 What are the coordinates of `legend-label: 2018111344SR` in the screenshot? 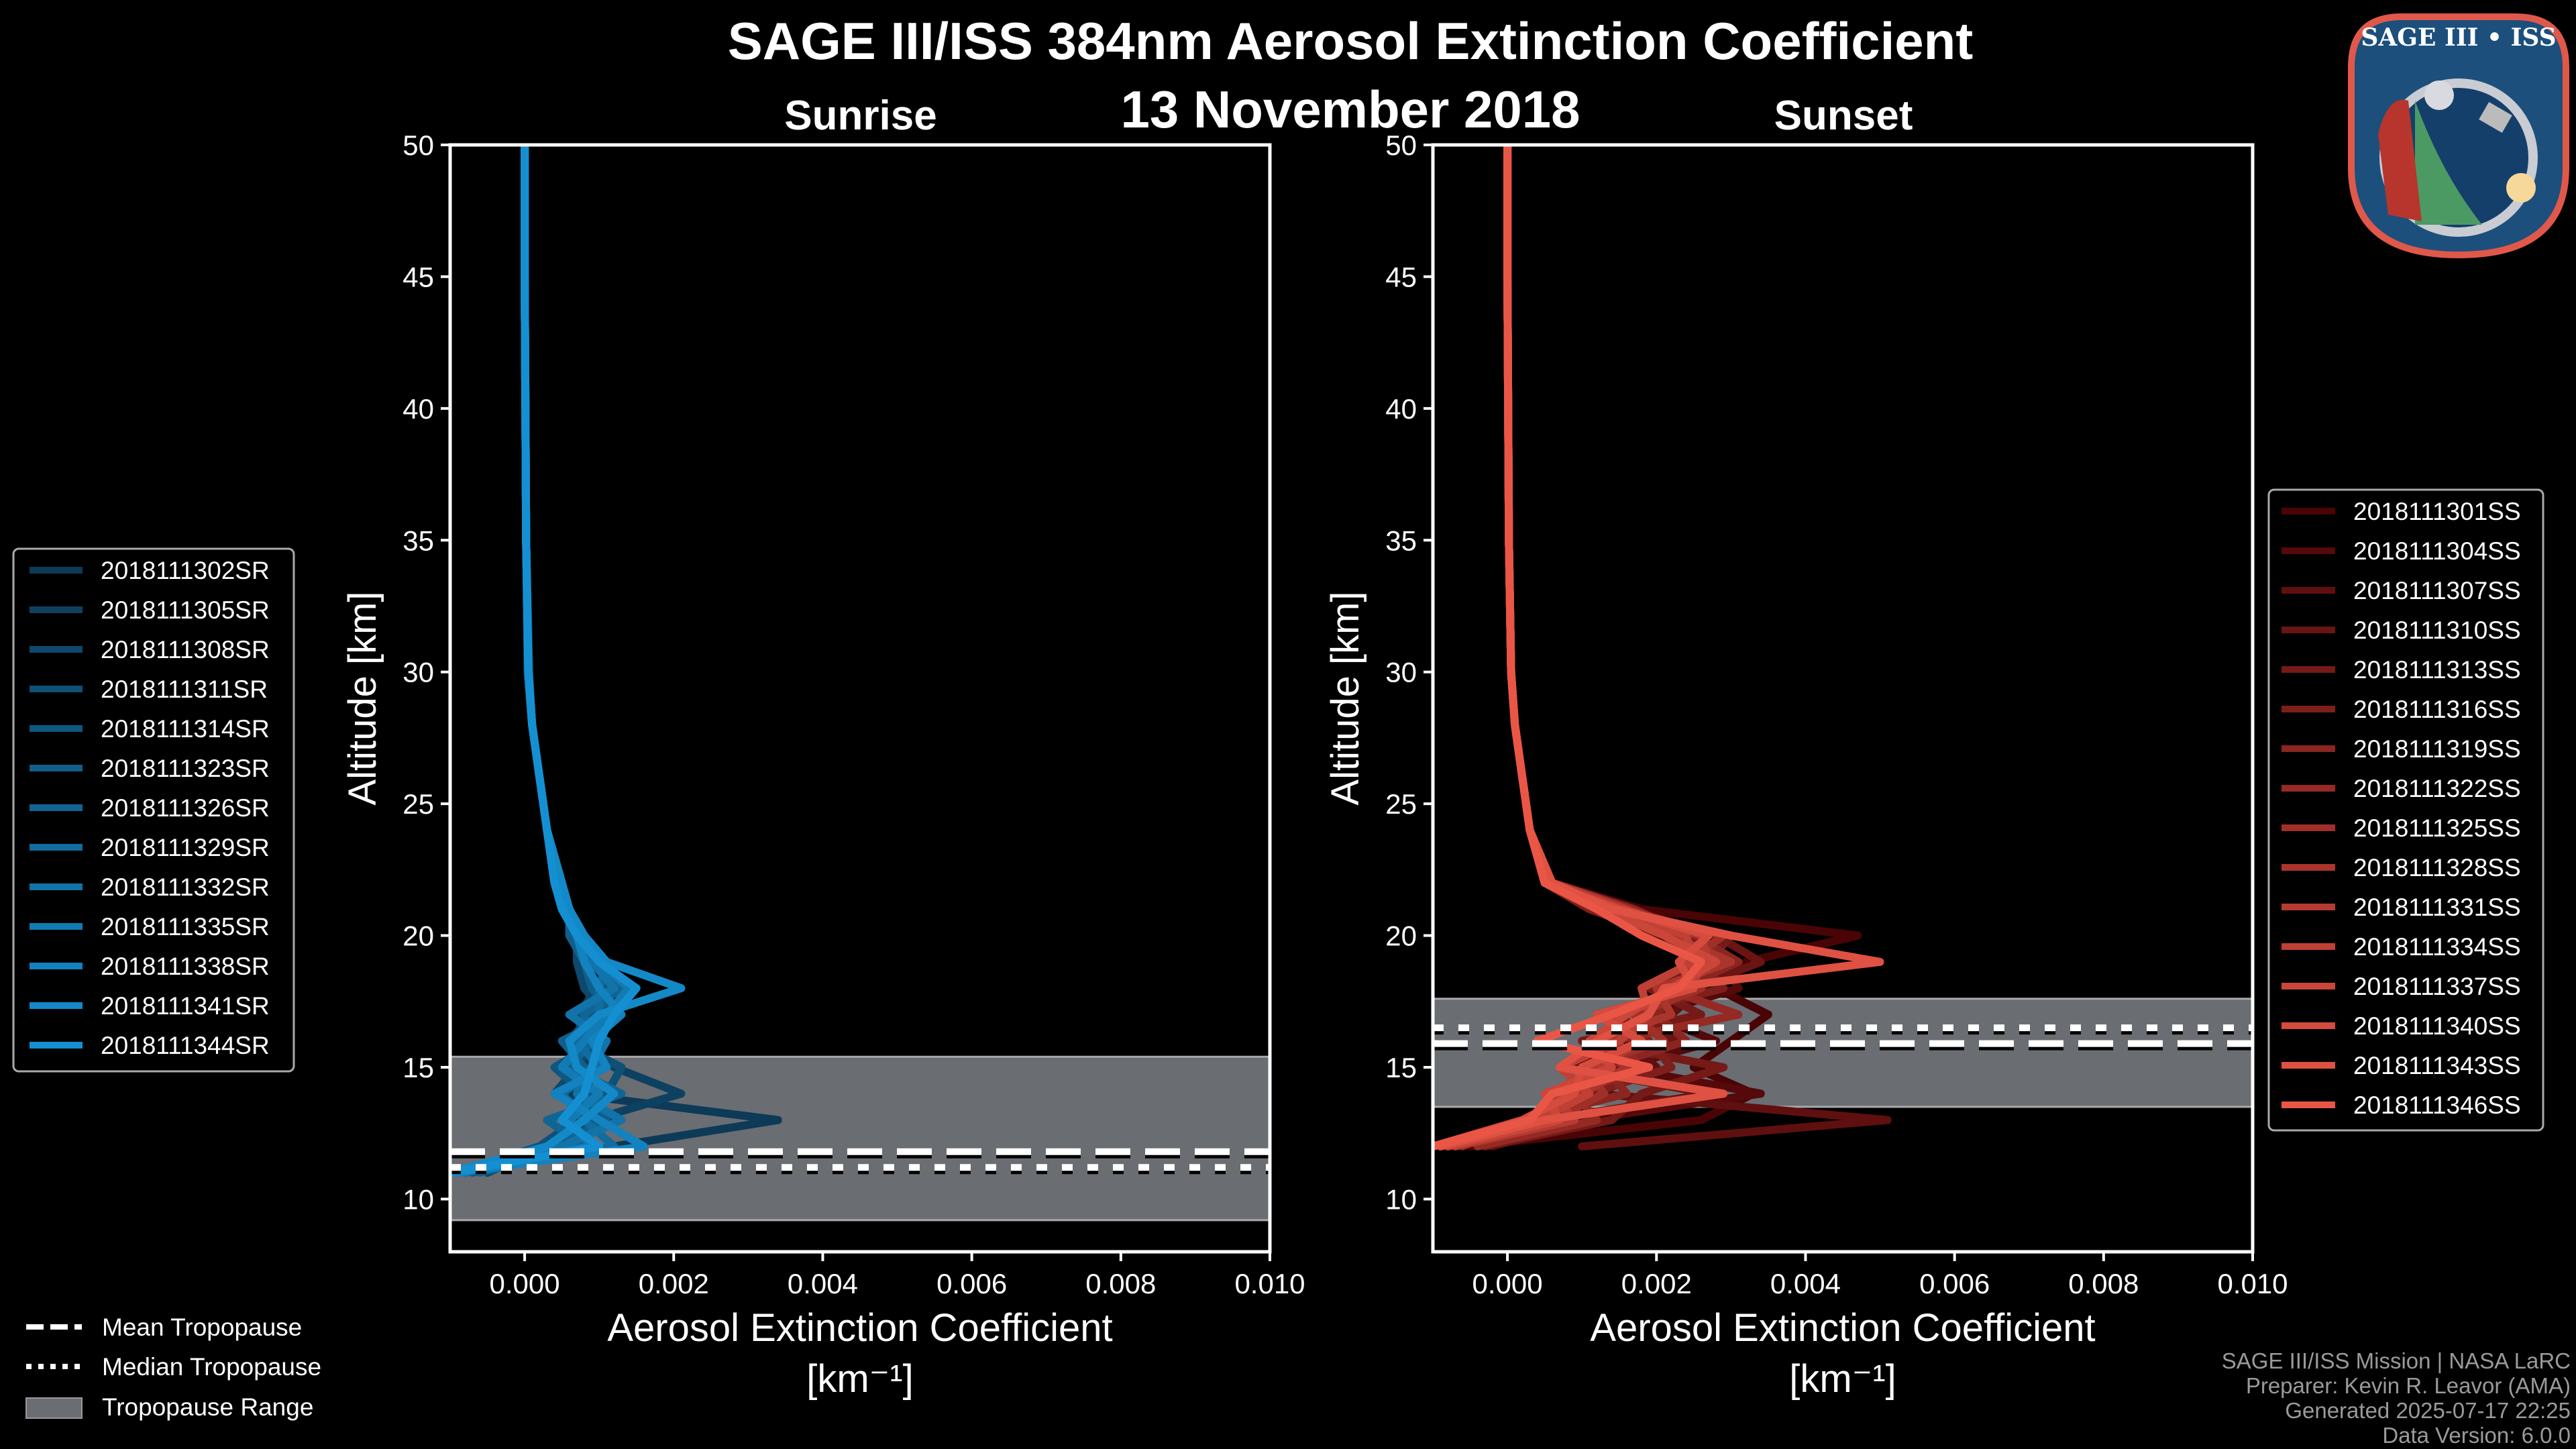 It's located at (185, 1045).